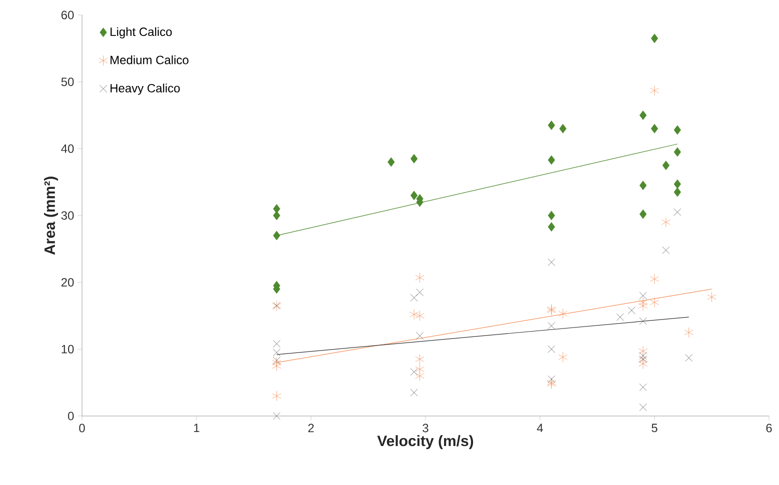 The image size is (779, 485). I want to click on y-tick-label: 0, so click(71, 416).